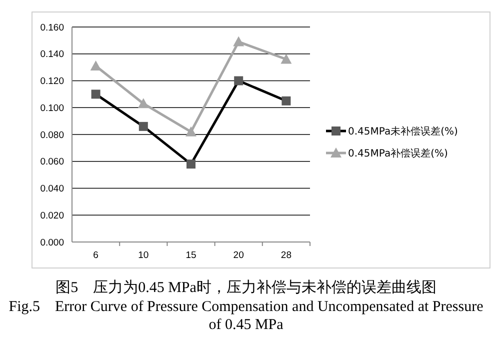 This screenshot has height=342, width=492. What do you see at coordinates (286, 255) in the screenshot?
I see `x-tick-label: 28` at bounding box center [286, 255].